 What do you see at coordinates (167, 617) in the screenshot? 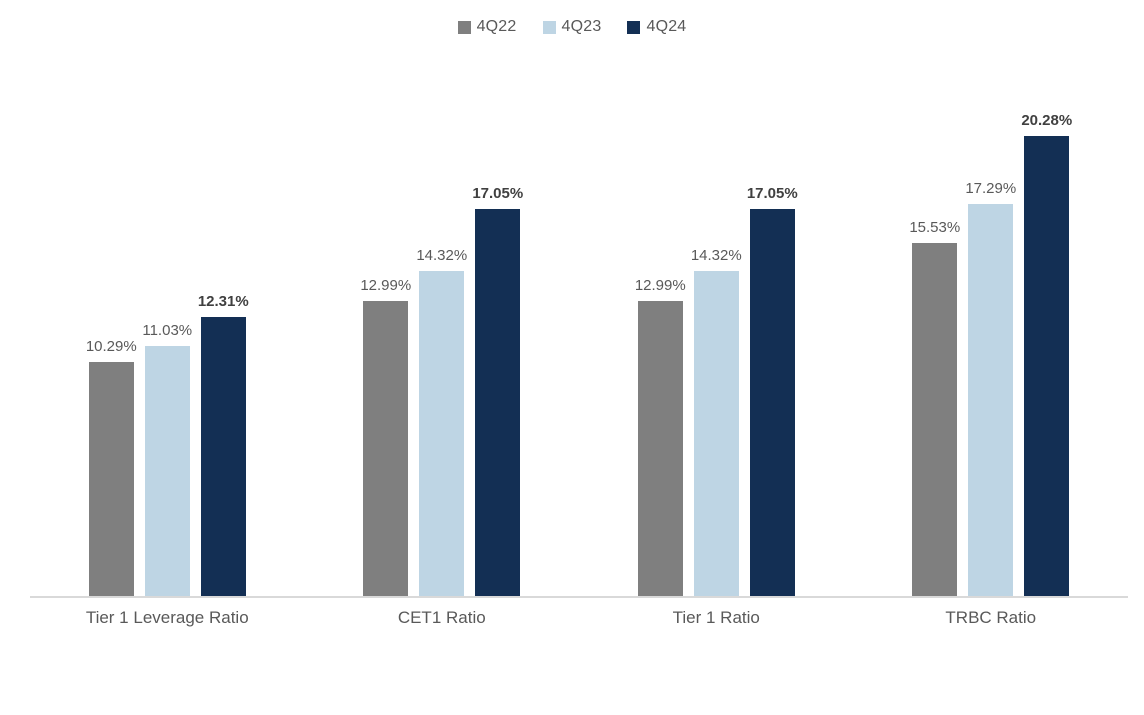
I see `x-axis-label-tier-1-leverage-ratio: Tier 1 Leverage Ratio` at bounding box center [167, 617].